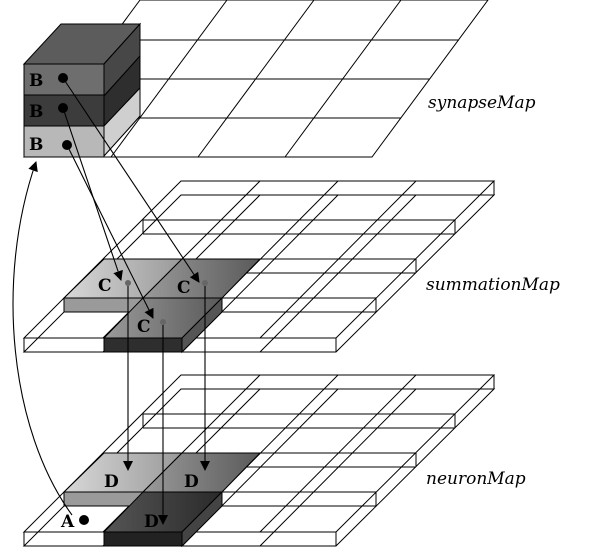  Describe the element at coordinates (36, 145) in the screenshot. I see `label-b3: B` at that location.